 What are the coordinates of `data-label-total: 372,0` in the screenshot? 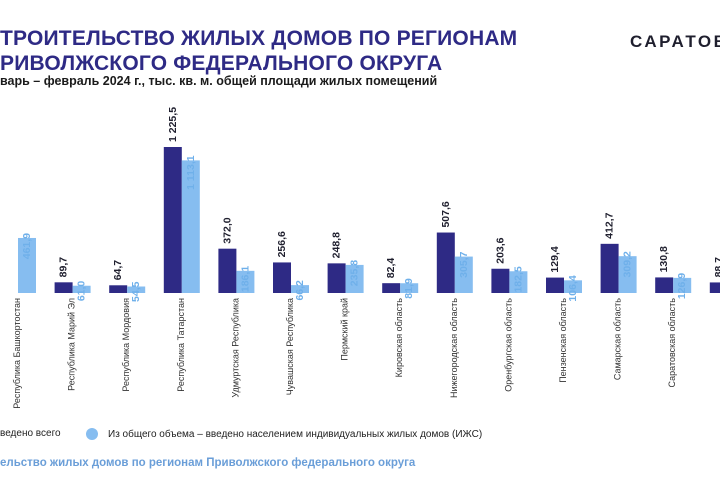 It's located at (227, 230).